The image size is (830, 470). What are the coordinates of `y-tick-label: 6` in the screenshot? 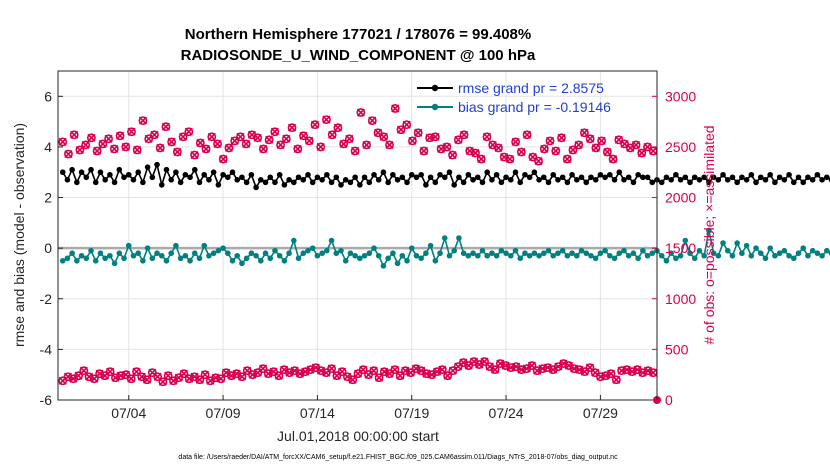 It's located at (48, 96).